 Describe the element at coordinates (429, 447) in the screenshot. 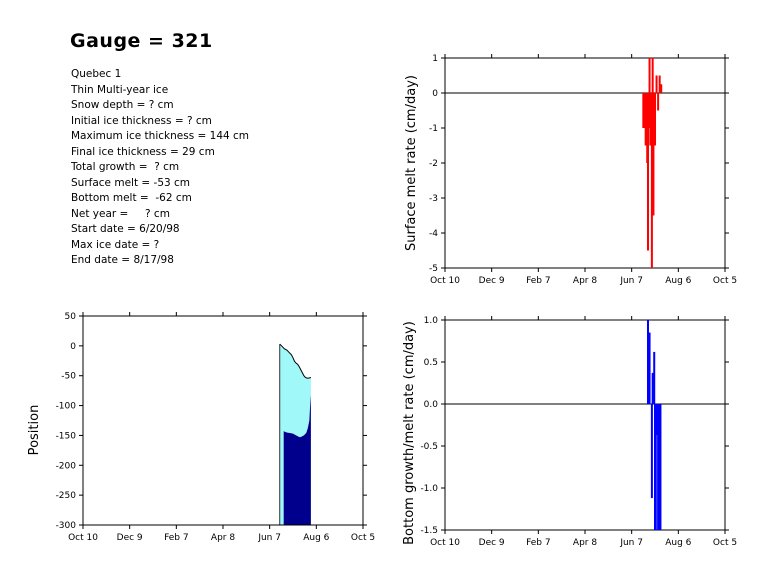

I see `y-tick-label: -0.5` at that location.